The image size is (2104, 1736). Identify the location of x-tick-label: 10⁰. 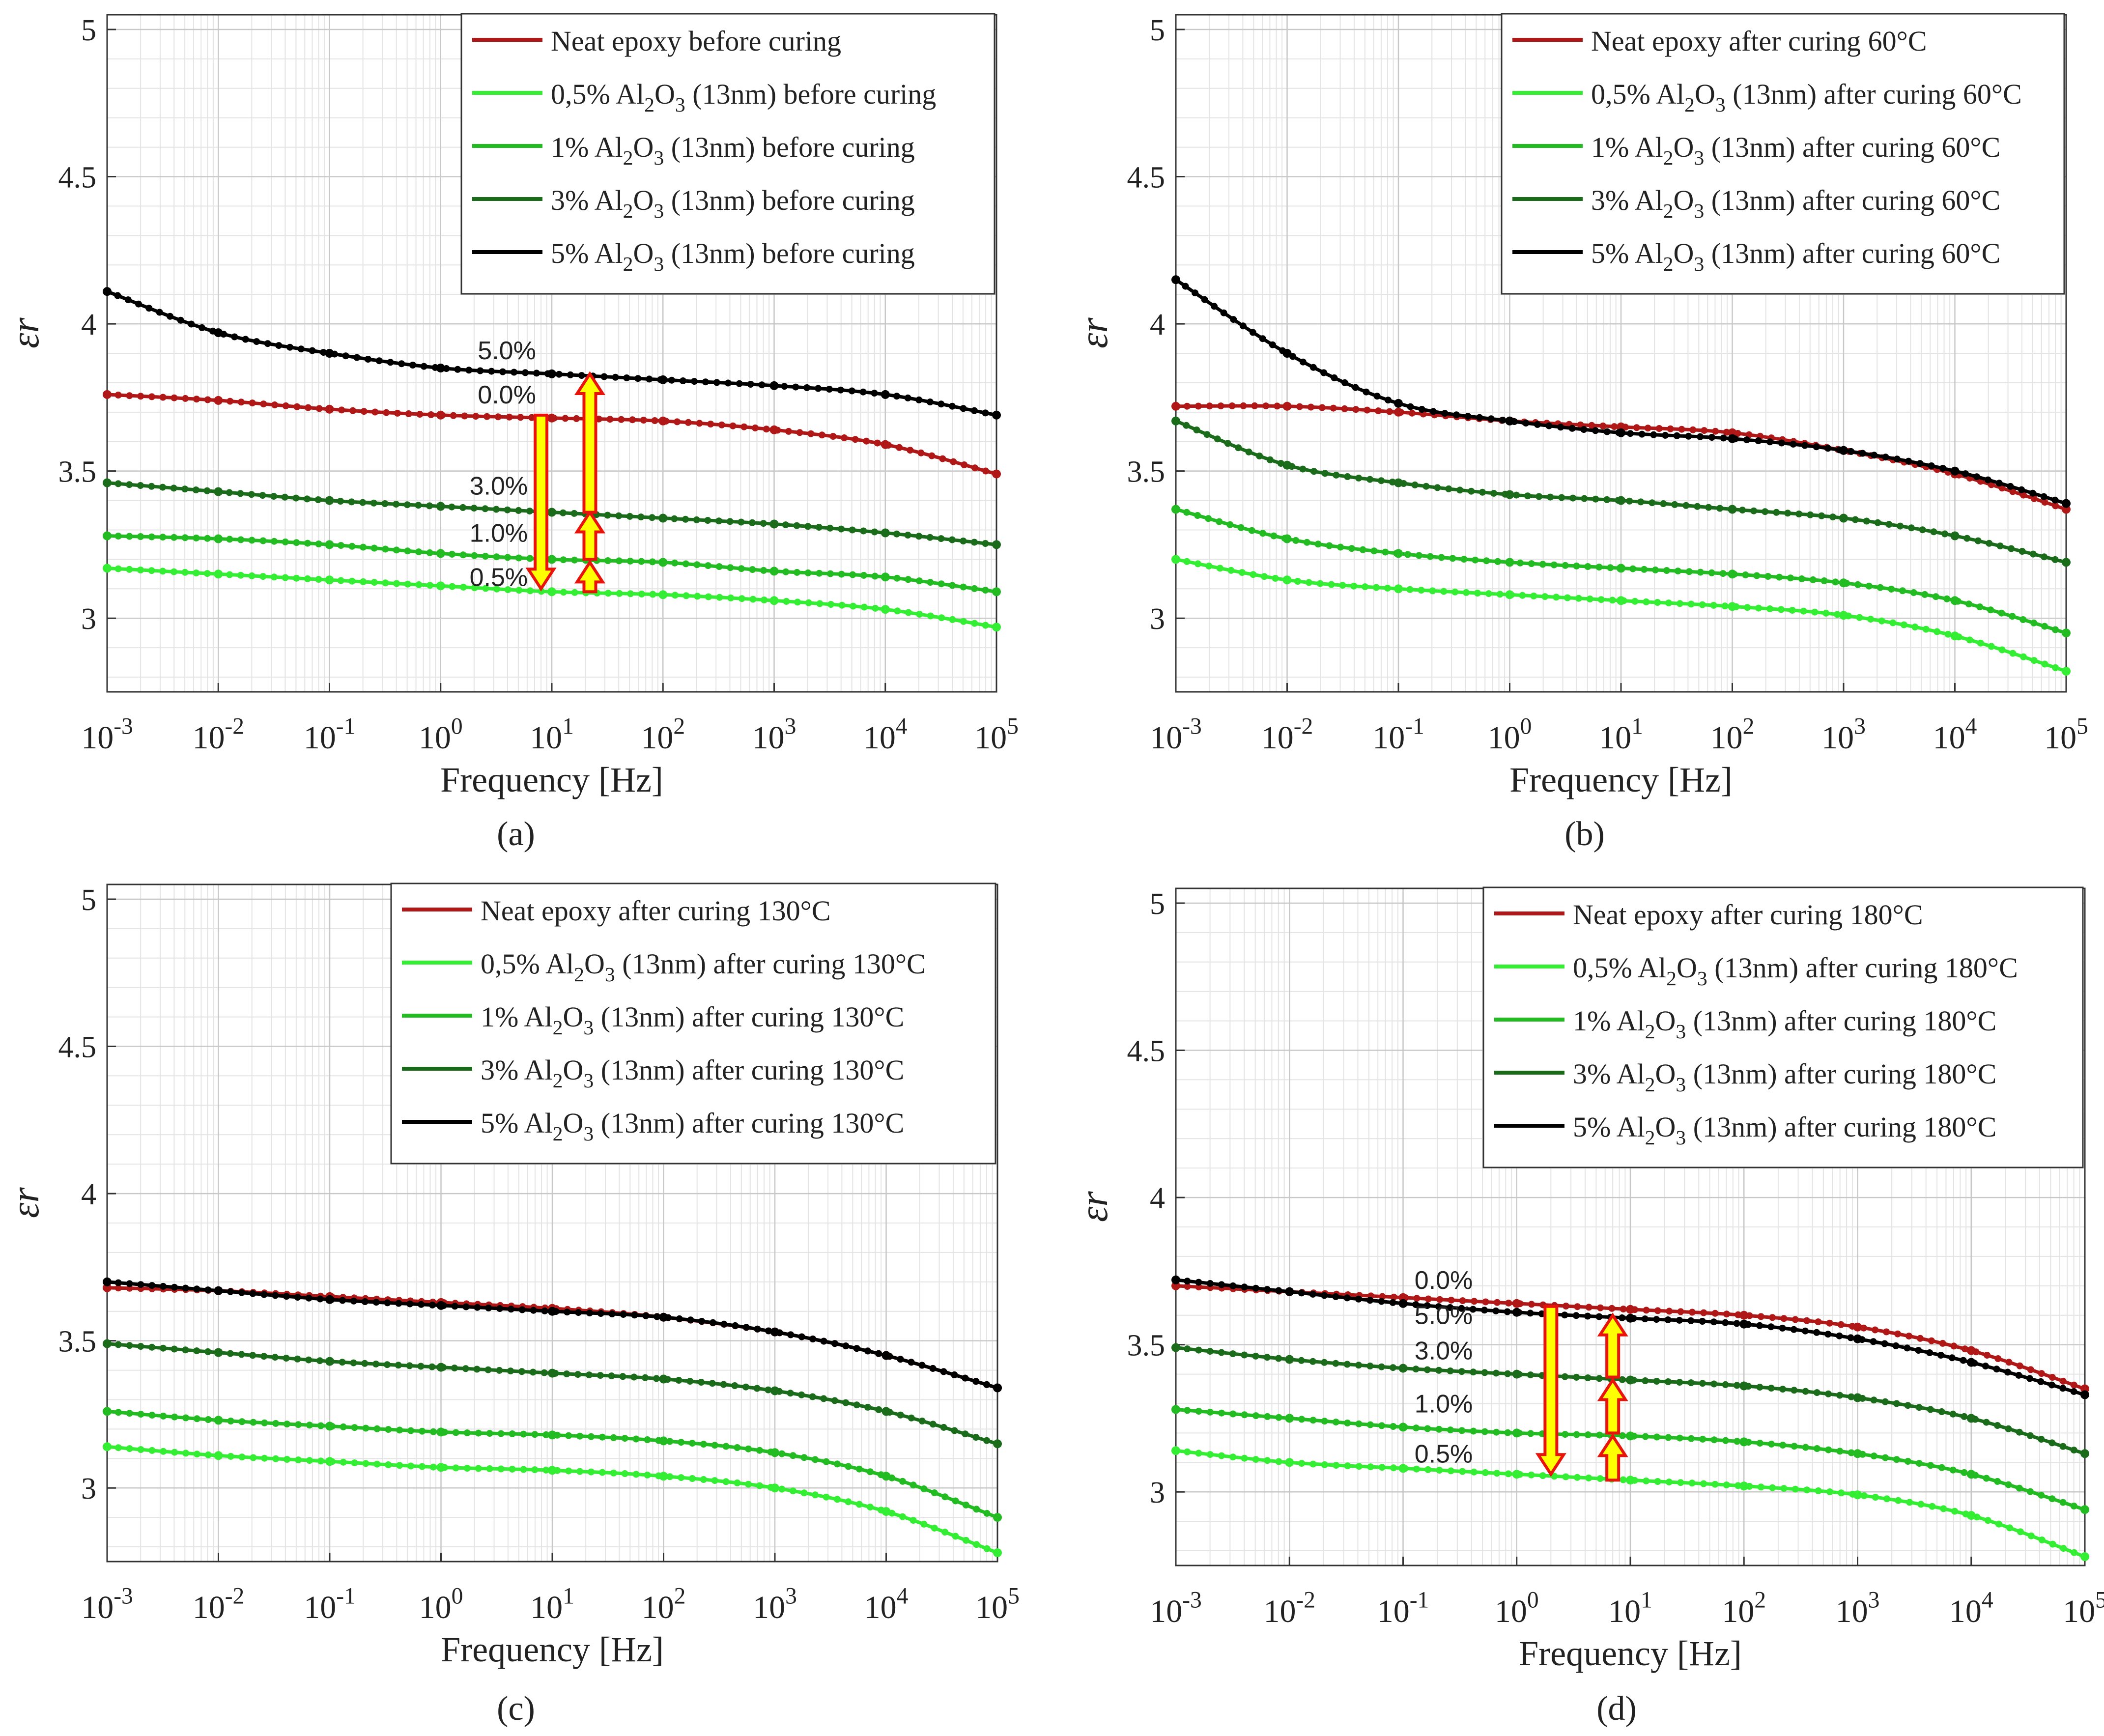
(441, 1604).